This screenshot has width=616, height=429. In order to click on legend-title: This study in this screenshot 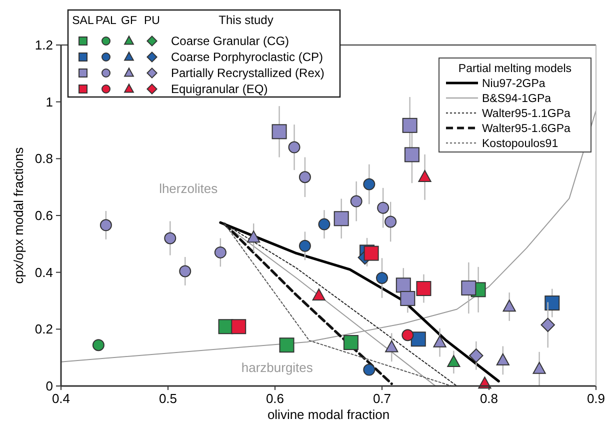, I will do `click(246, 20)`.